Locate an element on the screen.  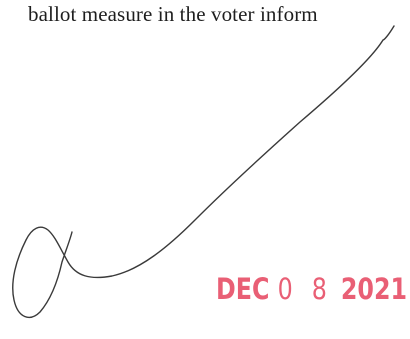
stamp-day: 0 8 is located at coordinates (305, 289).